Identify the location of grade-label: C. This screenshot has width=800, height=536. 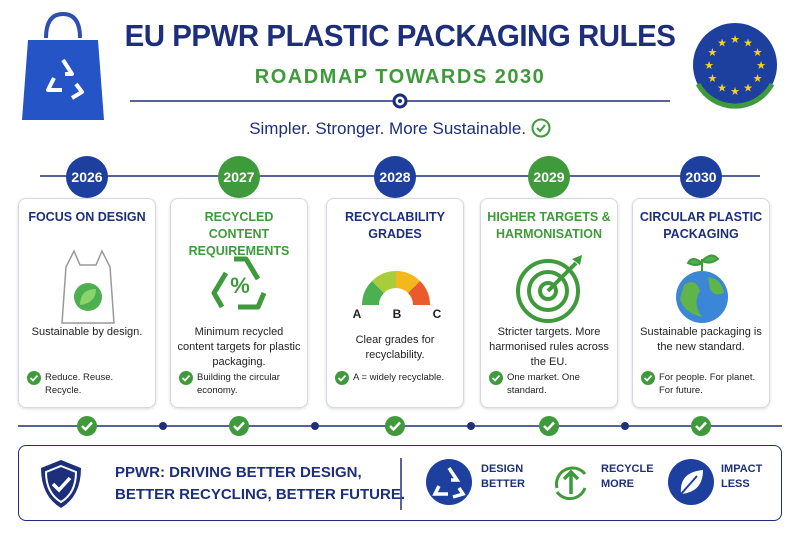
(437, 314).